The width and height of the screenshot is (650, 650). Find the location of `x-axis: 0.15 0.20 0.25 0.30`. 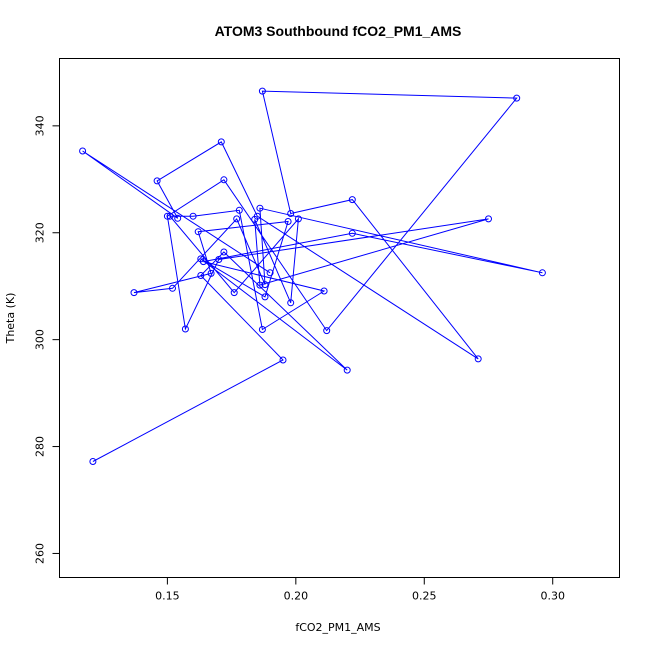

x-axis: 0.15 0.20 0.25 0.30 is located at coordinates (360, 590).